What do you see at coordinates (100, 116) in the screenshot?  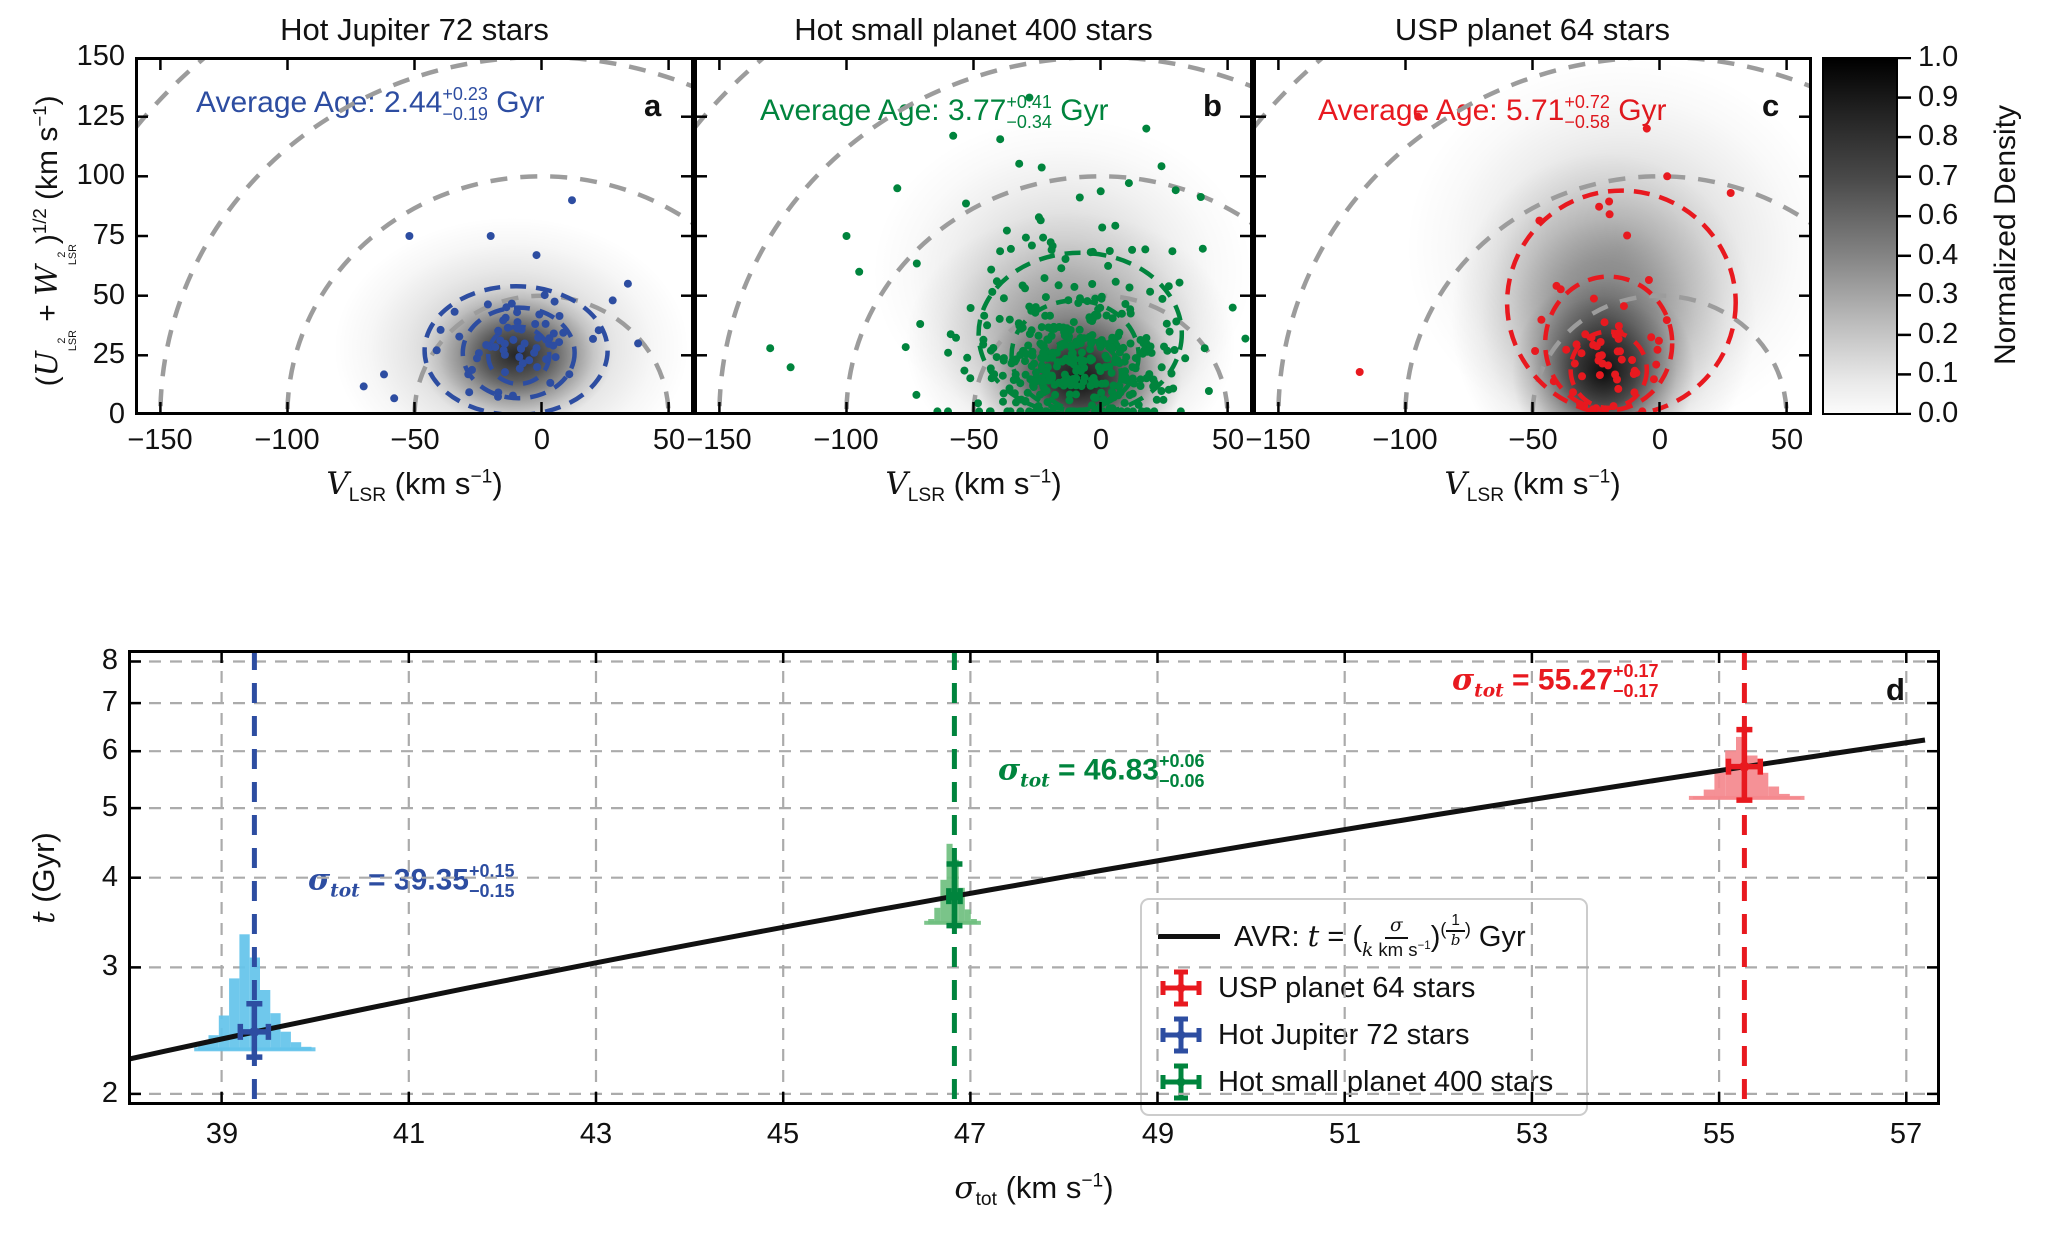 I see `y-tick-label: 125` at bounding box center [100, 116].